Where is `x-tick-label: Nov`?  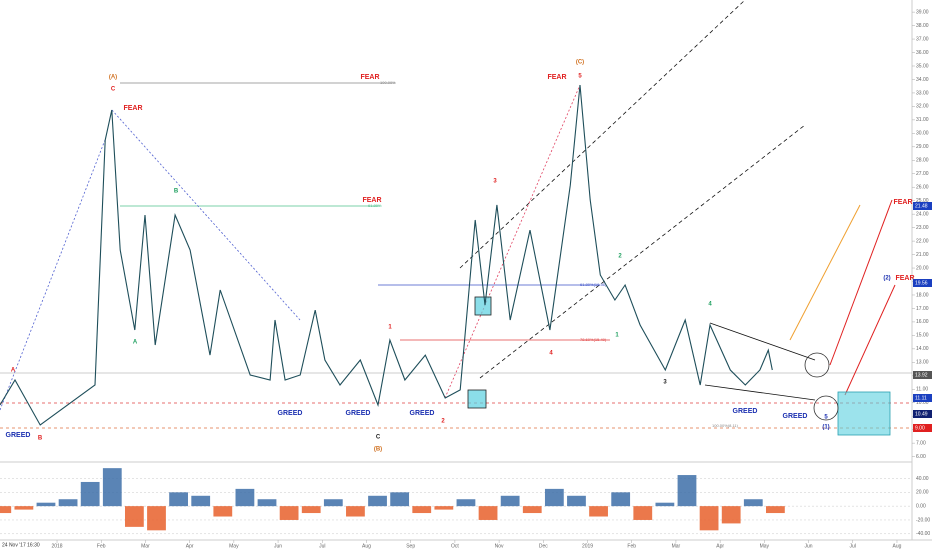
x-tick-label: Nov is located at coordinates (499, 546).